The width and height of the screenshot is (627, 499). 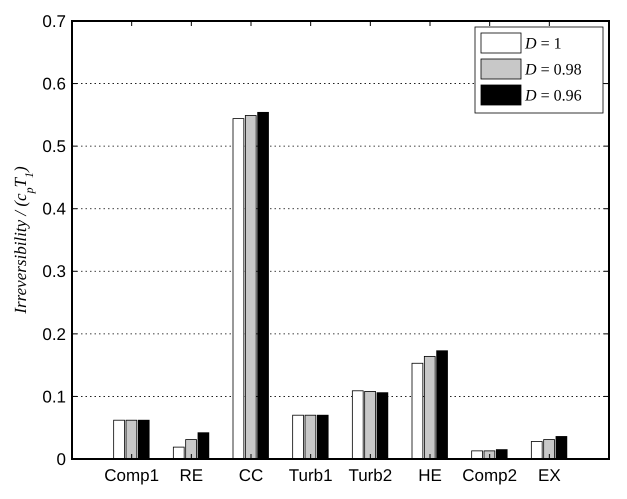 I want to click on x-tick-label: Comp2, so click(x=490, y=475).